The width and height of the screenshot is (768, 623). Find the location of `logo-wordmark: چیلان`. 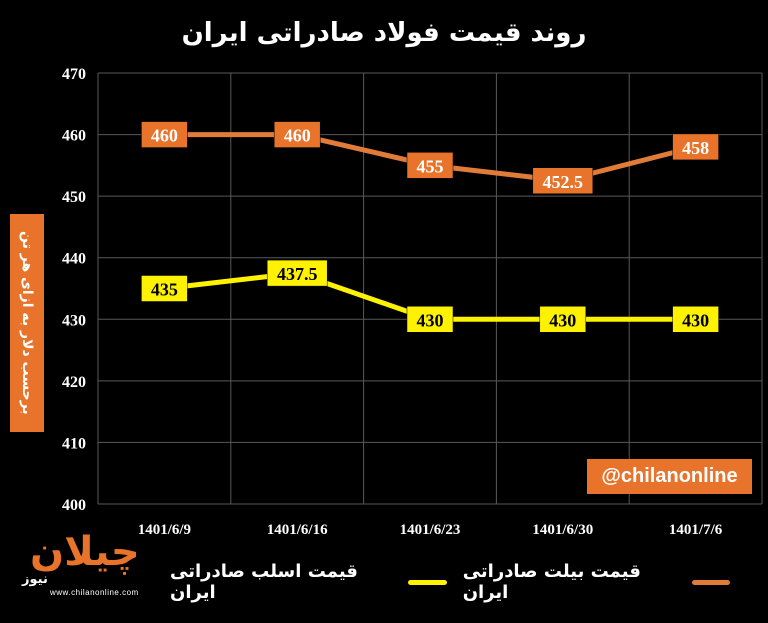

logo-wordmark: چیلان is located at coordinates (85, 552).